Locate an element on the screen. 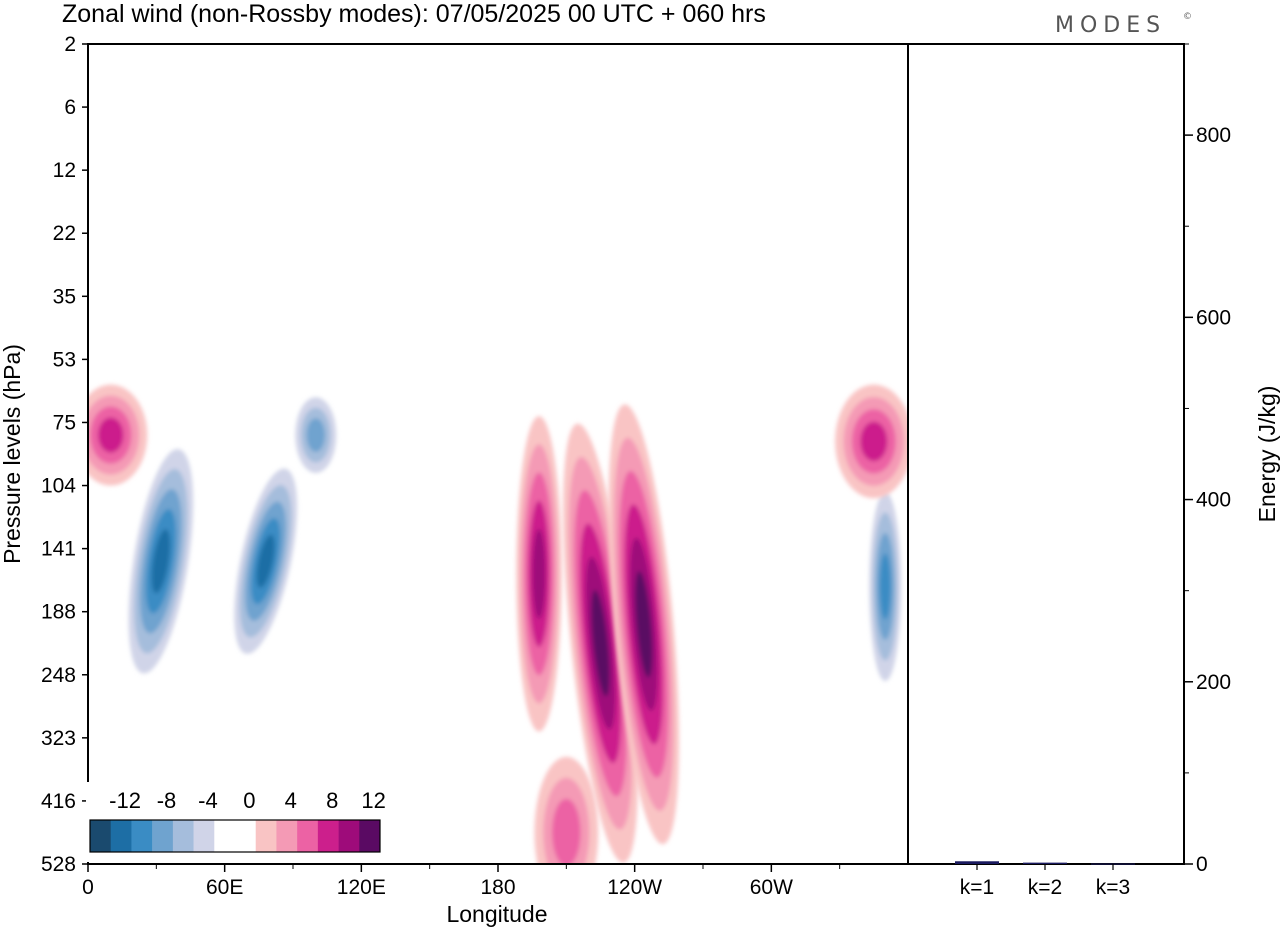 Image resolution: width=1280 pixels, height=930 pixels. energy-bar-k=1 is located at coordinates (977, 862).